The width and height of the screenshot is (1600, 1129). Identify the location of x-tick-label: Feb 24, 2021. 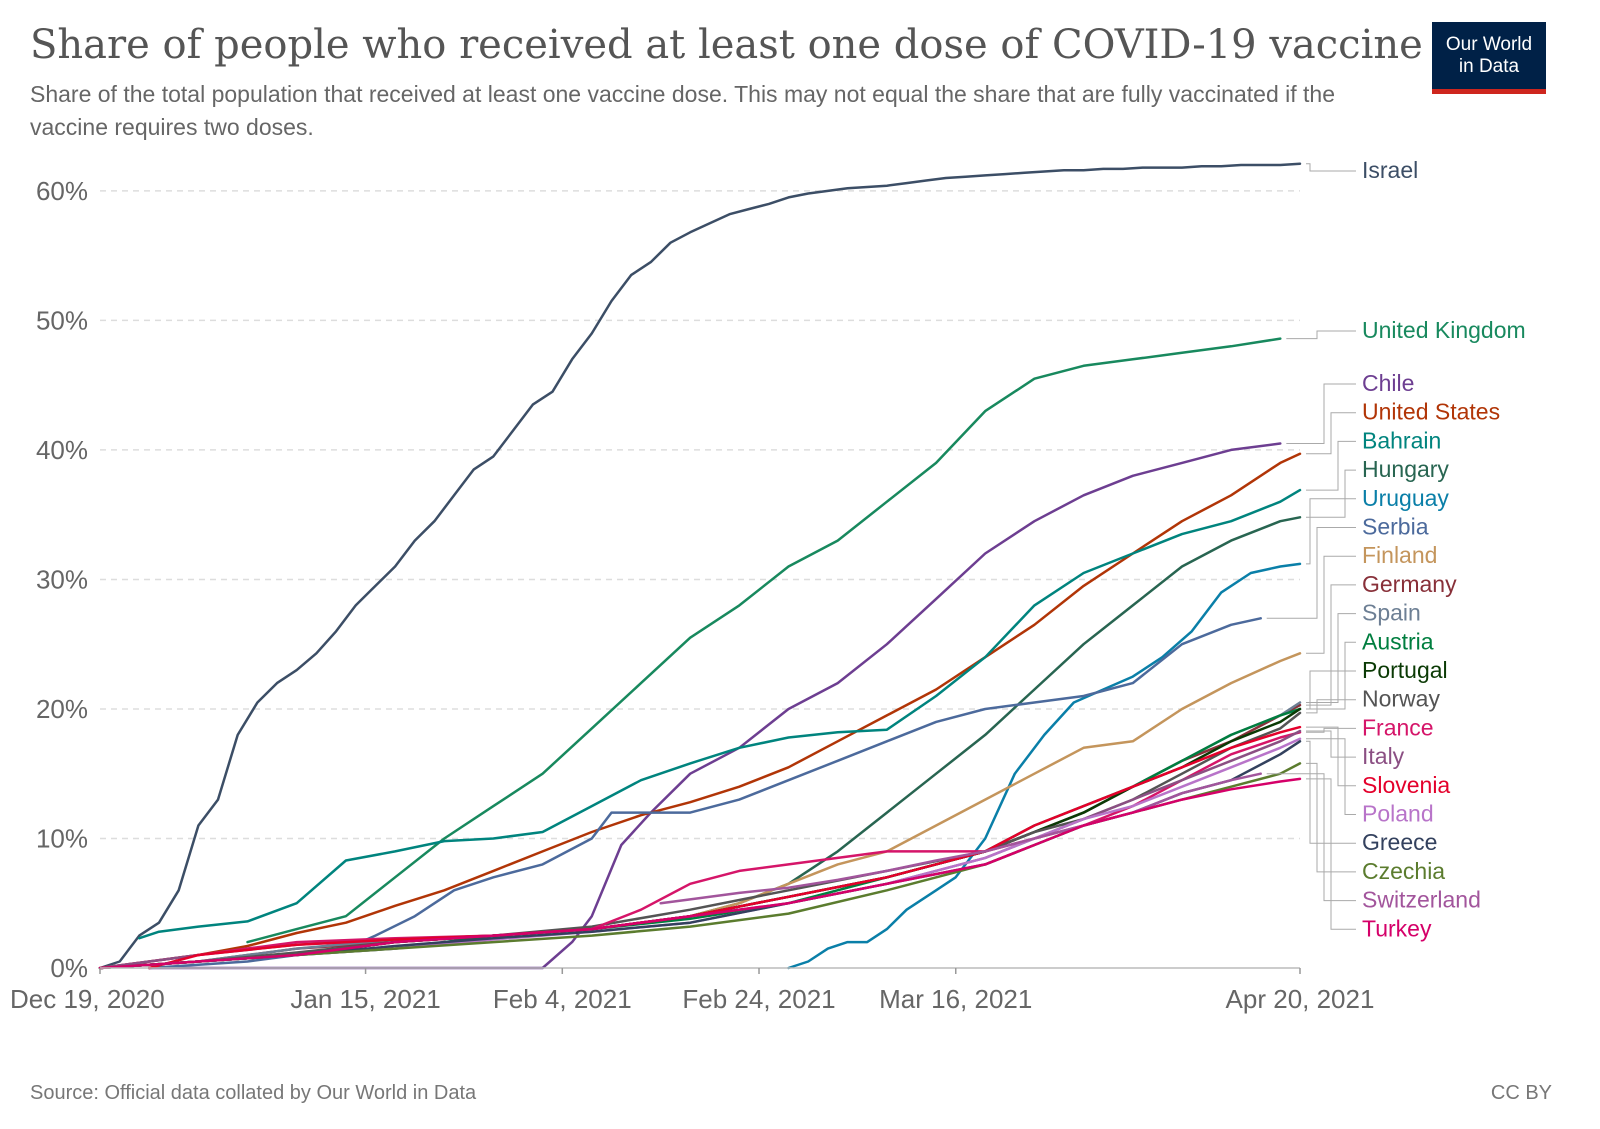
(758, 999).